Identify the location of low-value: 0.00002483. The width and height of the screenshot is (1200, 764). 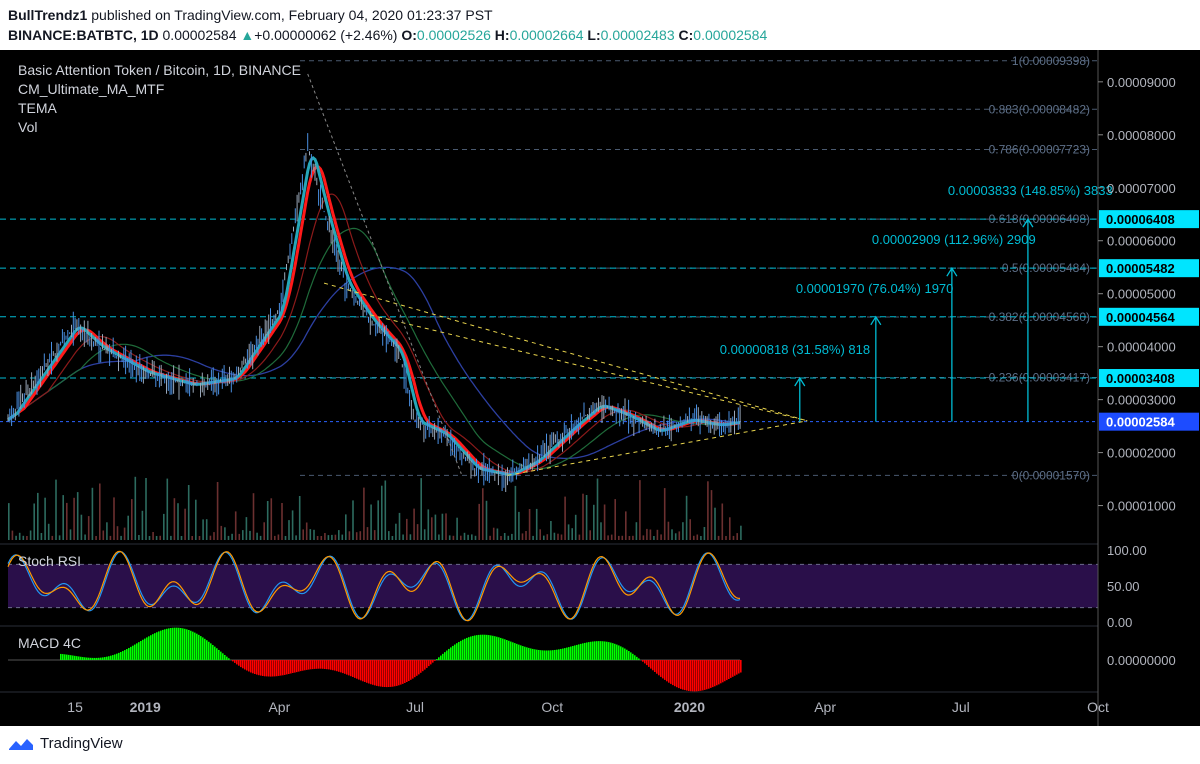
(637, 35).